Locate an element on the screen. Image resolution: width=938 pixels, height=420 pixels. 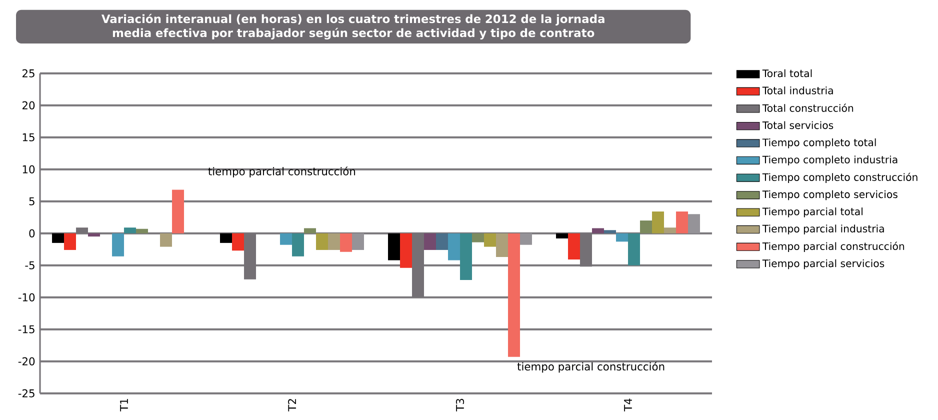
y-tick-label: -15 is located at coordinates (26, 329).